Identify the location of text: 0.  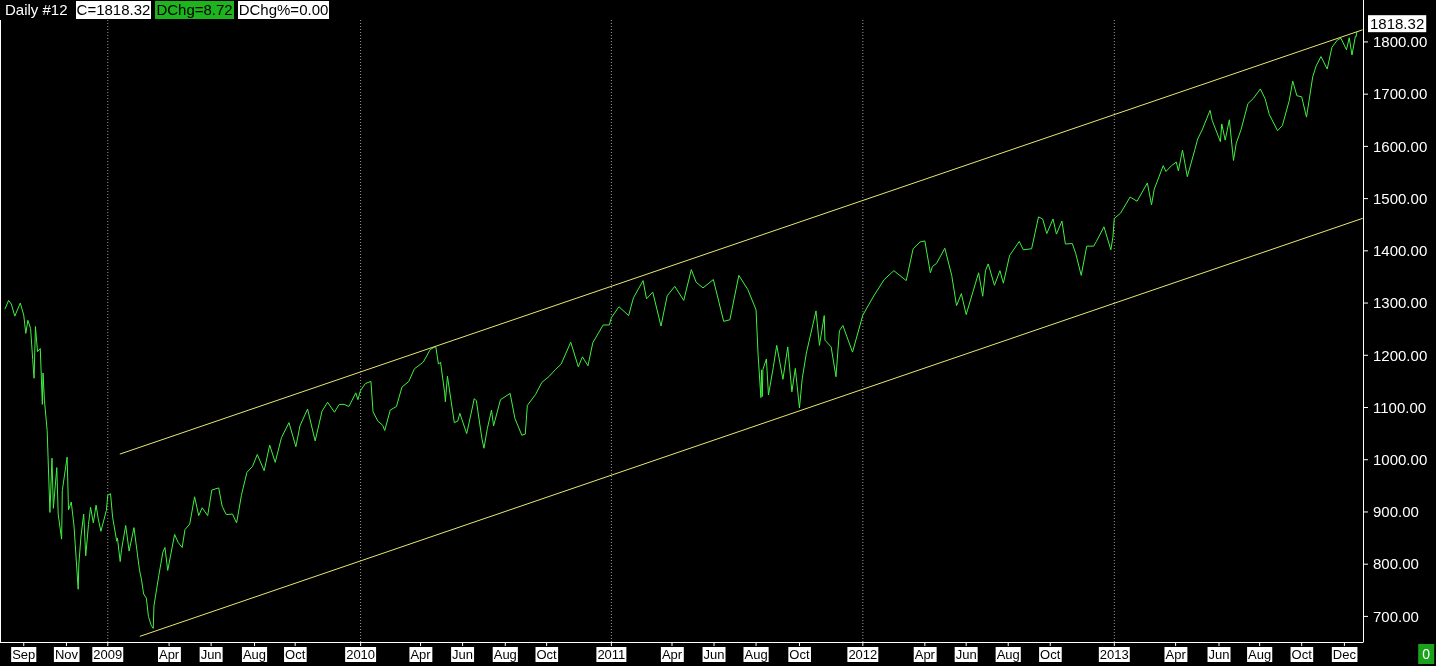
(1426, 654).